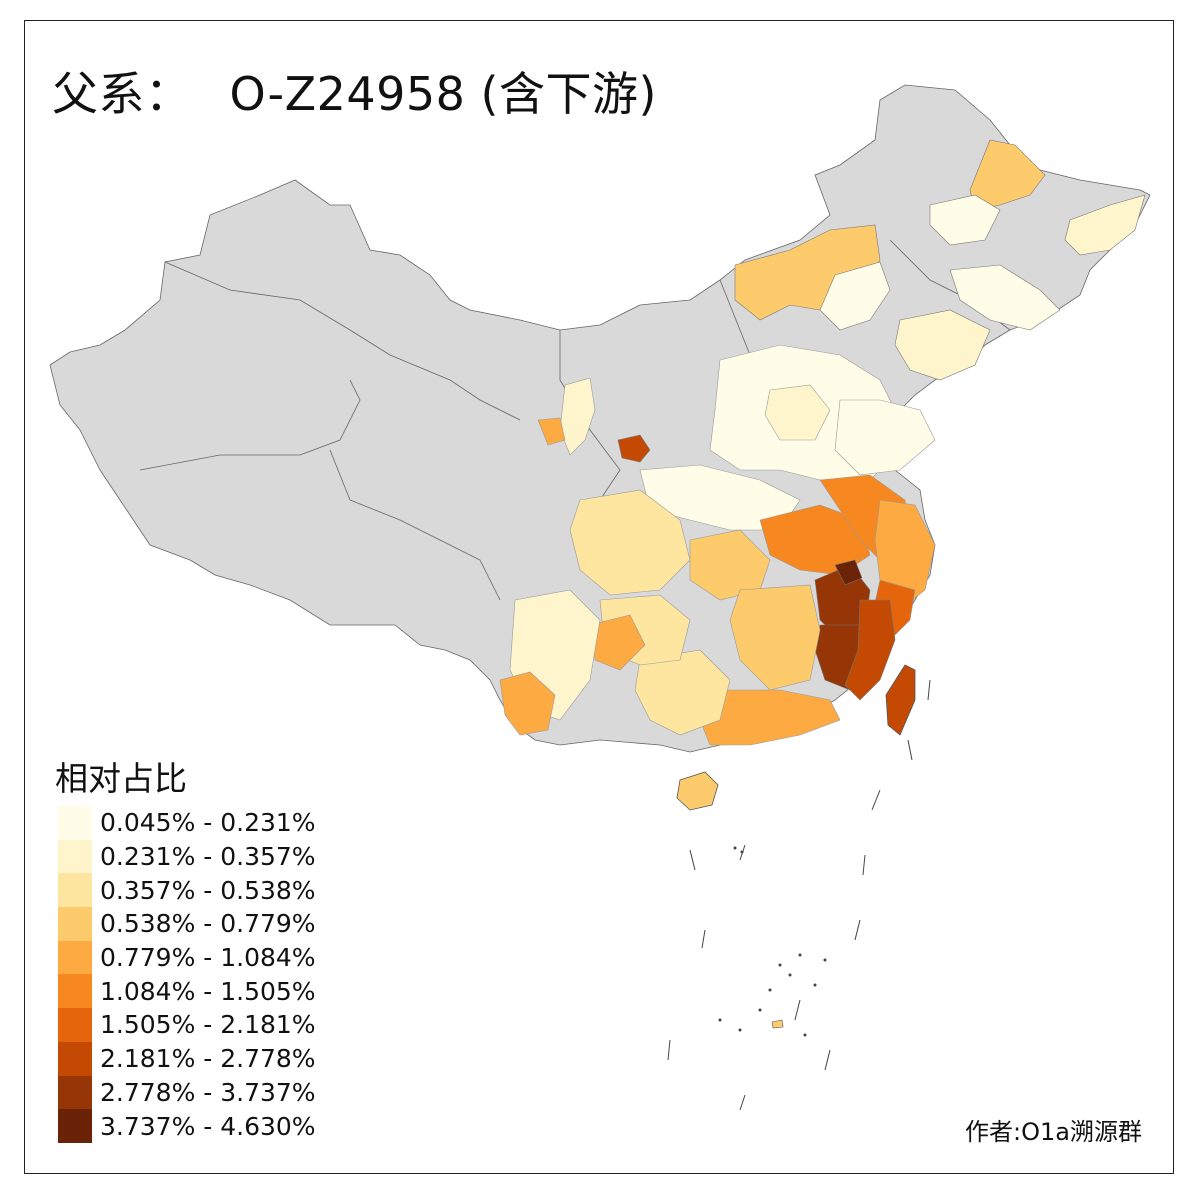 This screenshot has width=1200, height=1200. I want to click on legend-item: 1.505% - 2.181%, so click(187, 1025).